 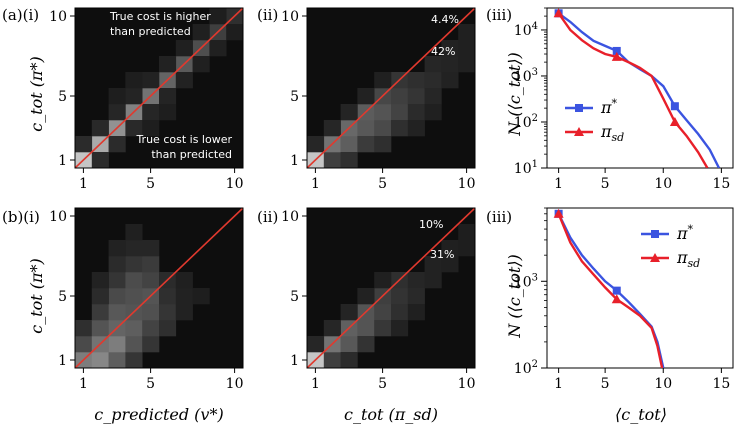 What do you see at coordinates (36, 94) in the screenshot?
I see `ylabel-a-i: c_tot (π*)` at bounding box center [36, 94].